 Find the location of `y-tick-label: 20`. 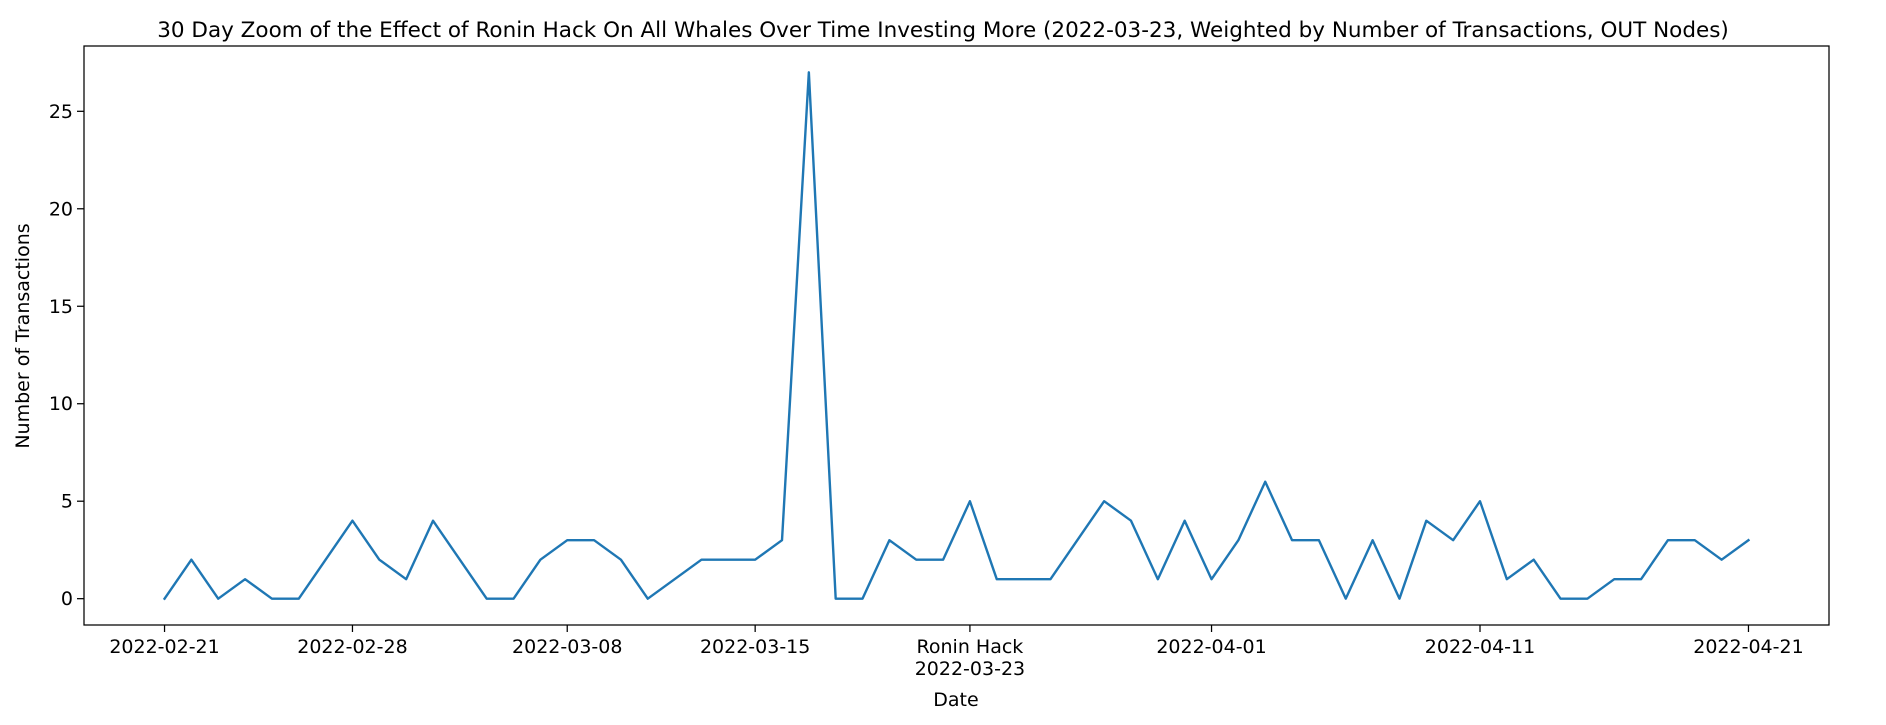

y-tick-label: 20 is located at coordinates (61, 209).